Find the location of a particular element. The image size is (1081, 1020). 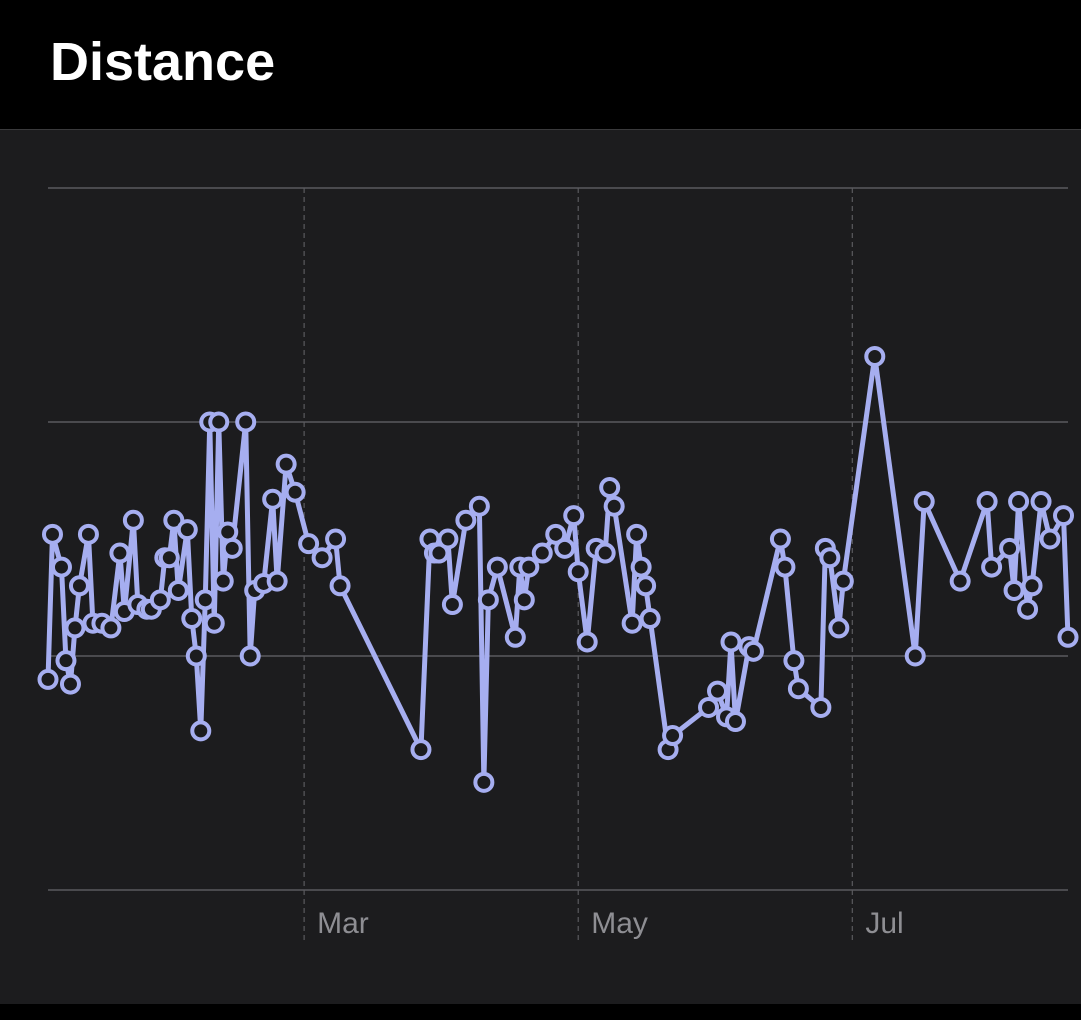

x-tick-label: Mar is located at coordinates (343, 923).